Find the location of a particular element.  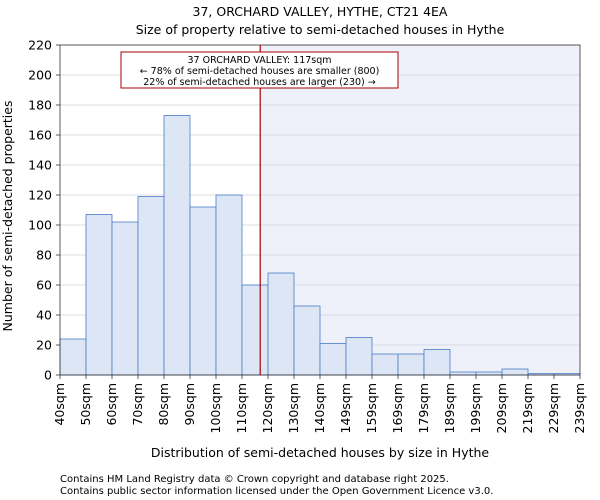

x-tick-label-120sqm: 120sqm is located at coordinates (267, 408).